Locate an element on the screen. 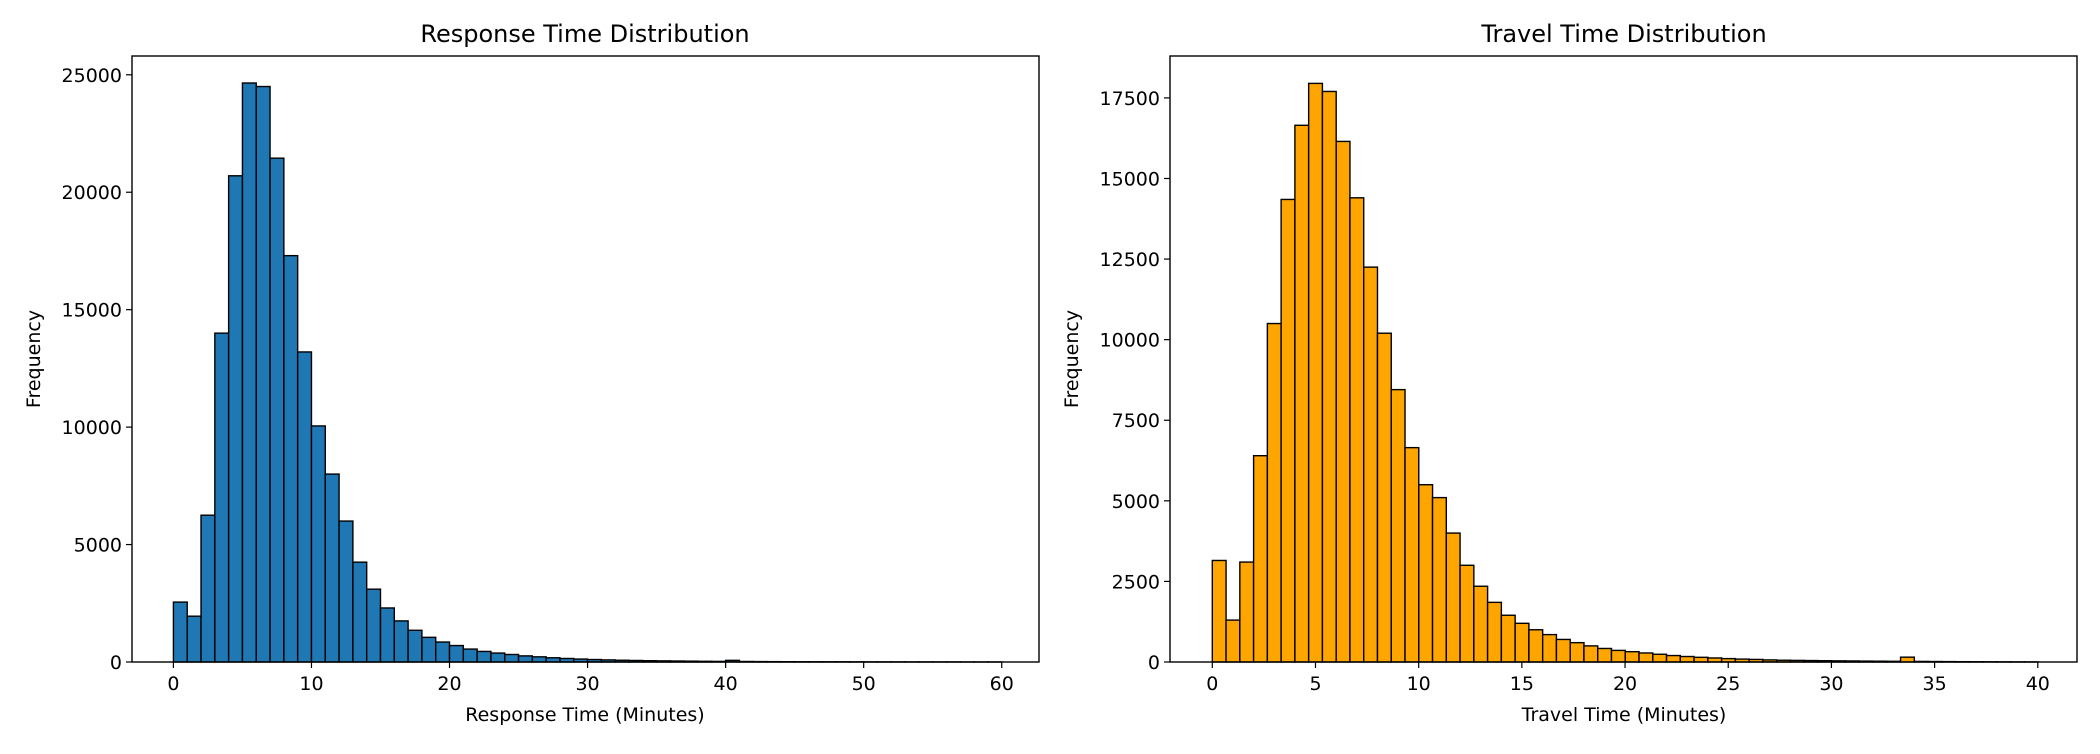  x-tick-label: 35 is located at coordinates (1935, 684).